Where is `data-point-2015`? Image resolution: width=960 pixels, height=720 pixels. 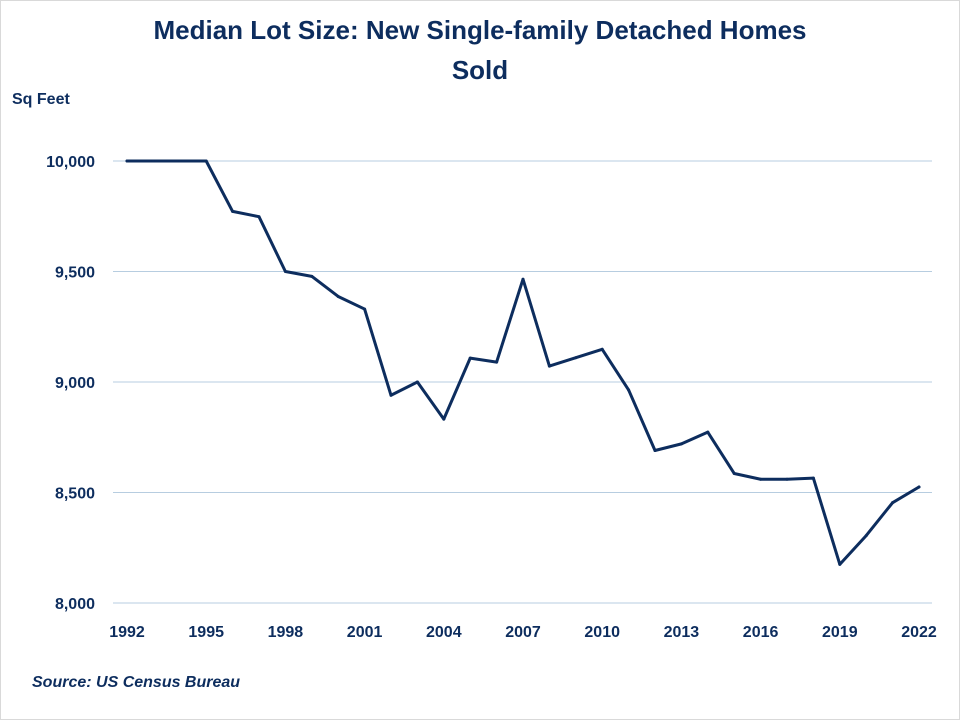
data-point-2015 is located at coordinates (734, 473).